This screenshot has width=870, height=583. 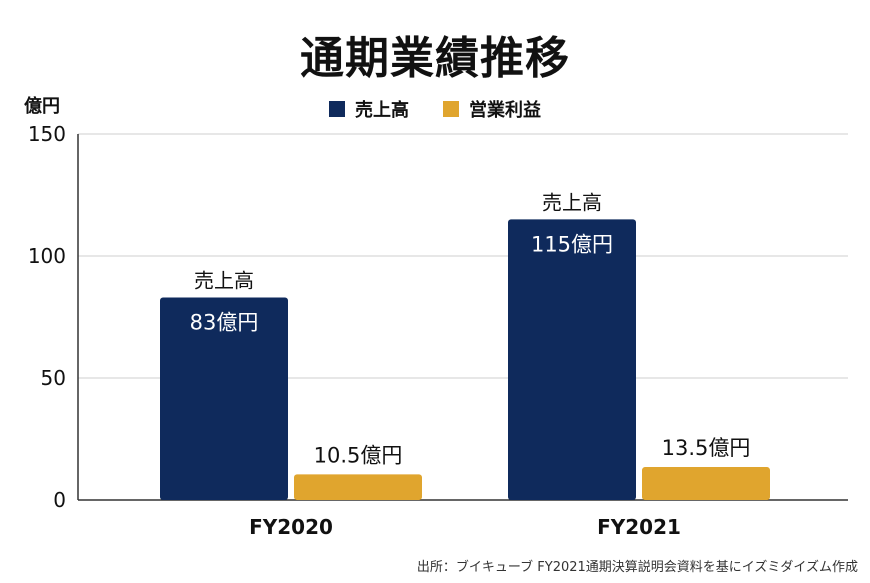 I want to click on y-axis-unit-label: 億円, so click(x=42, y=106).